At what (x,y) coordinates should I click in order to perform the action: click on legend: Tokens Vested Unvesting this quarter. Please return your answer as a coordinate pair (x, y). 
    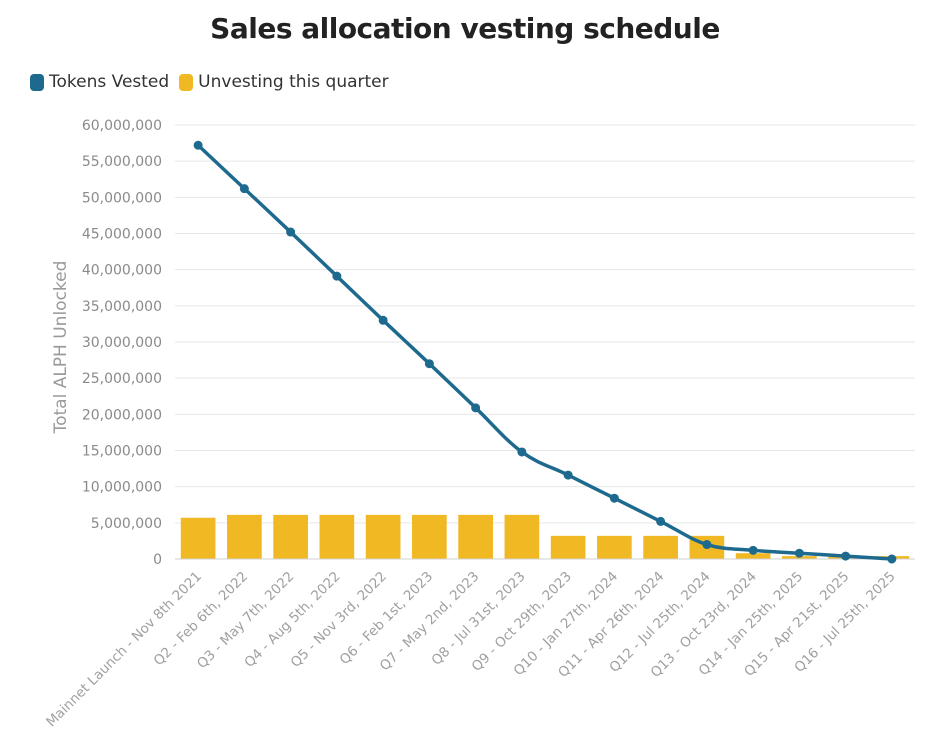
    Looking at the image, I should click on (214, 82).